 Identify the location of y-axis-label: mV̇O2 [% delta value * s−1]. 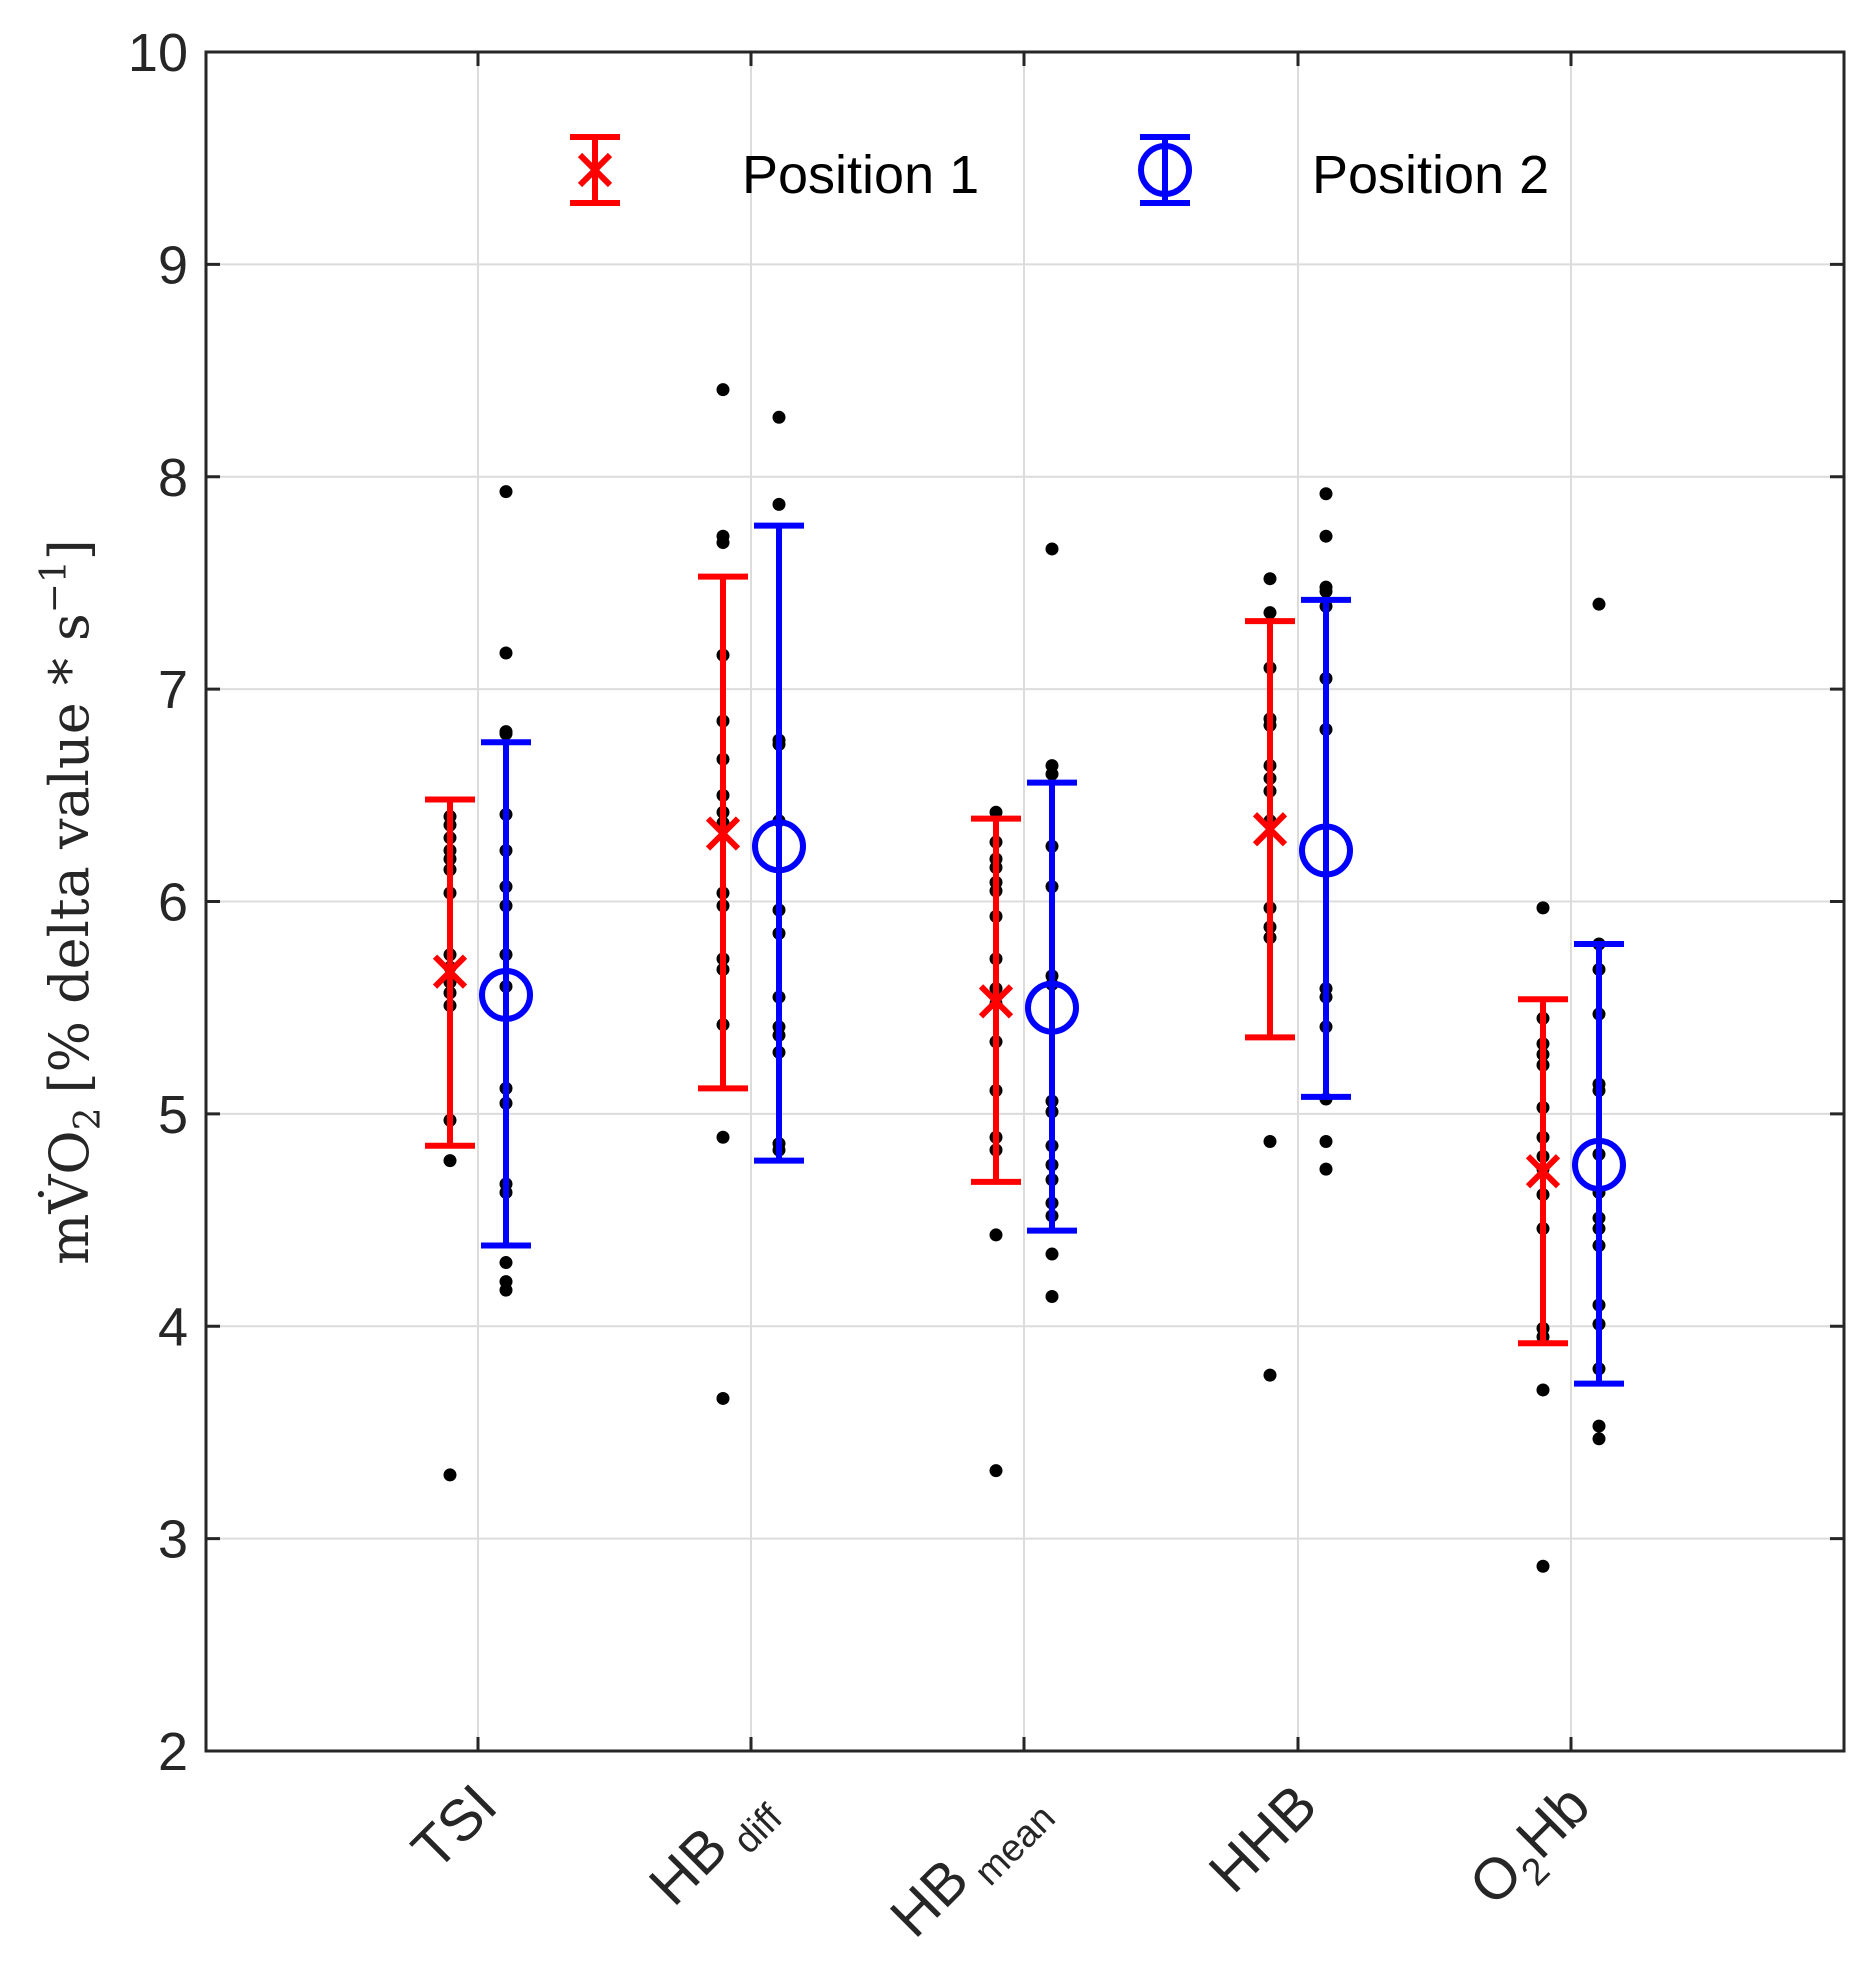
(71, 902).